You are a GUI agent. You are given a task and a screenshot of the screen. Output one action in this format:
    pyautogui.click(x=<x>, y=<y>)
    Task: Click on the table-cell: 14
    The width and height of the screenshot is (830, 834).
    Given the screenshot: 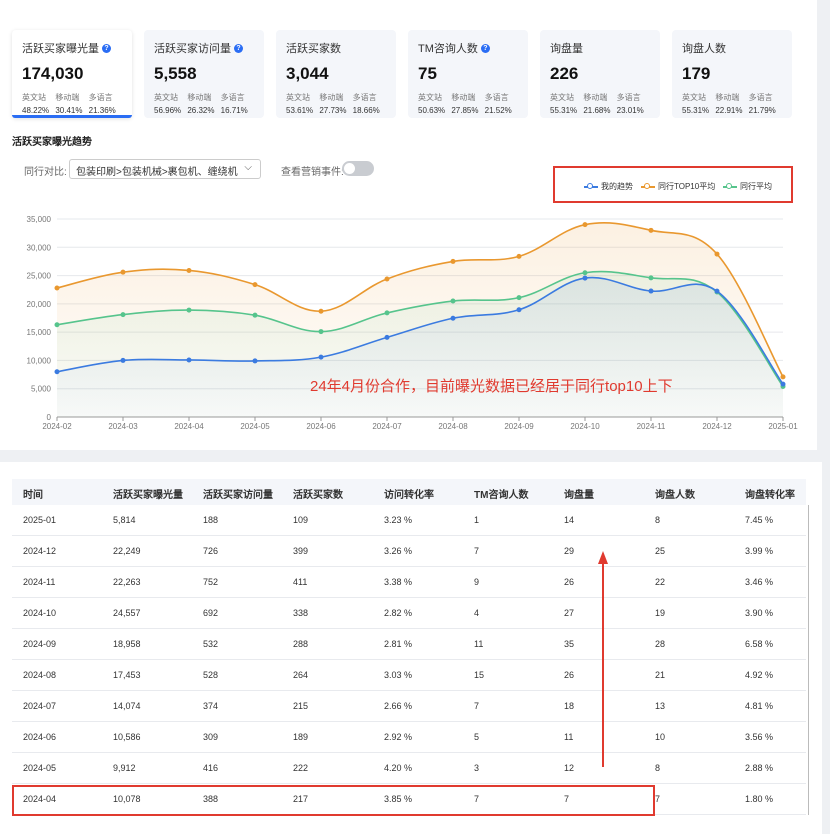 What is the action you would take?
    pyautogui.click(x=569, y=520)
    